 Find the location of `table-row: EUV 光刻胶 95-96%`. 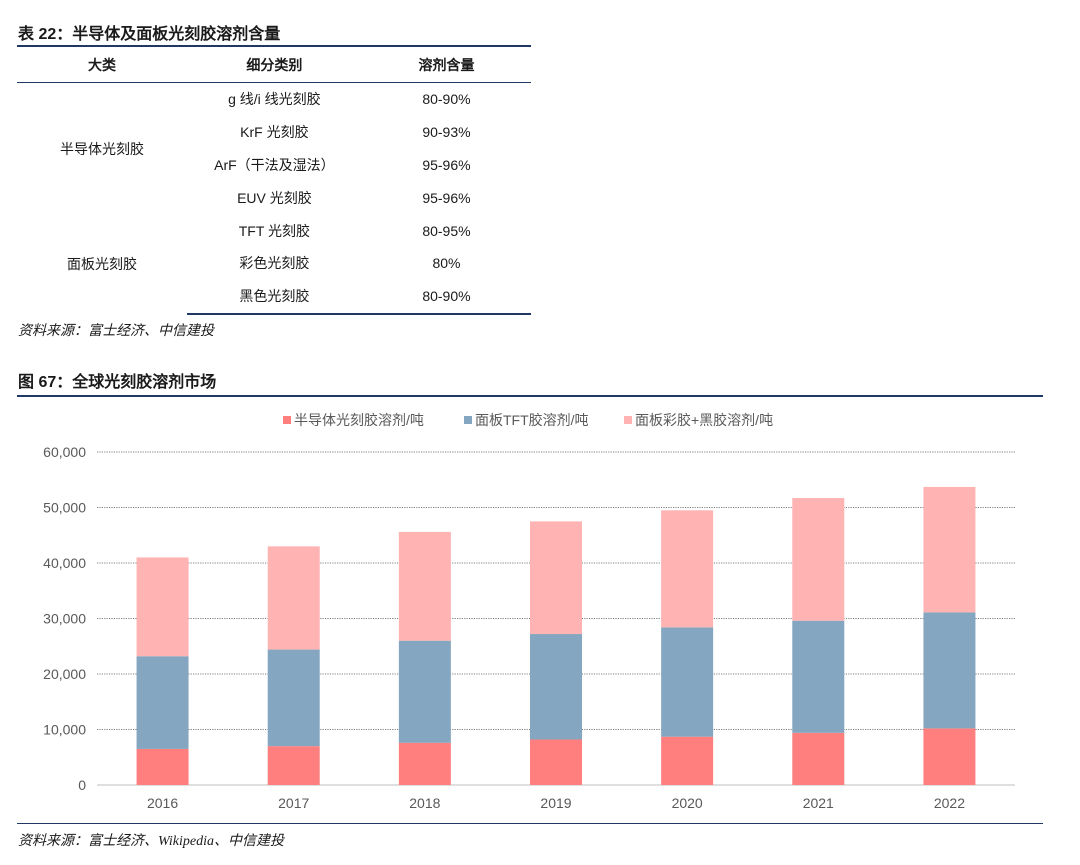

table-row: EUV 光刻胶 95-96% is located at coordinates (274, 197).